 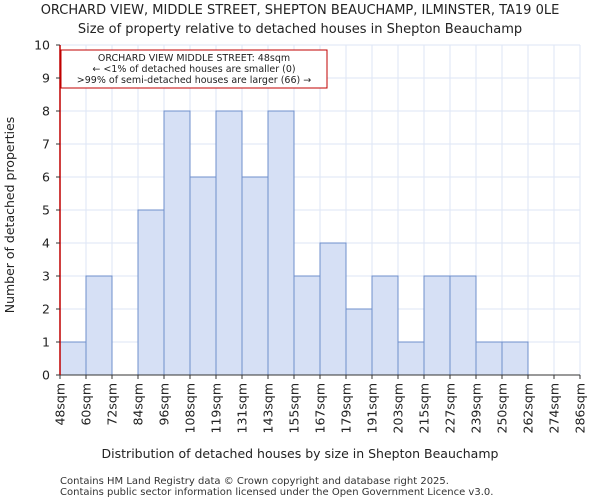 I want to click on y-tick-labels: 0 1 2 3 4 5 6 7 8 9 10, so click(x=47, y=210).